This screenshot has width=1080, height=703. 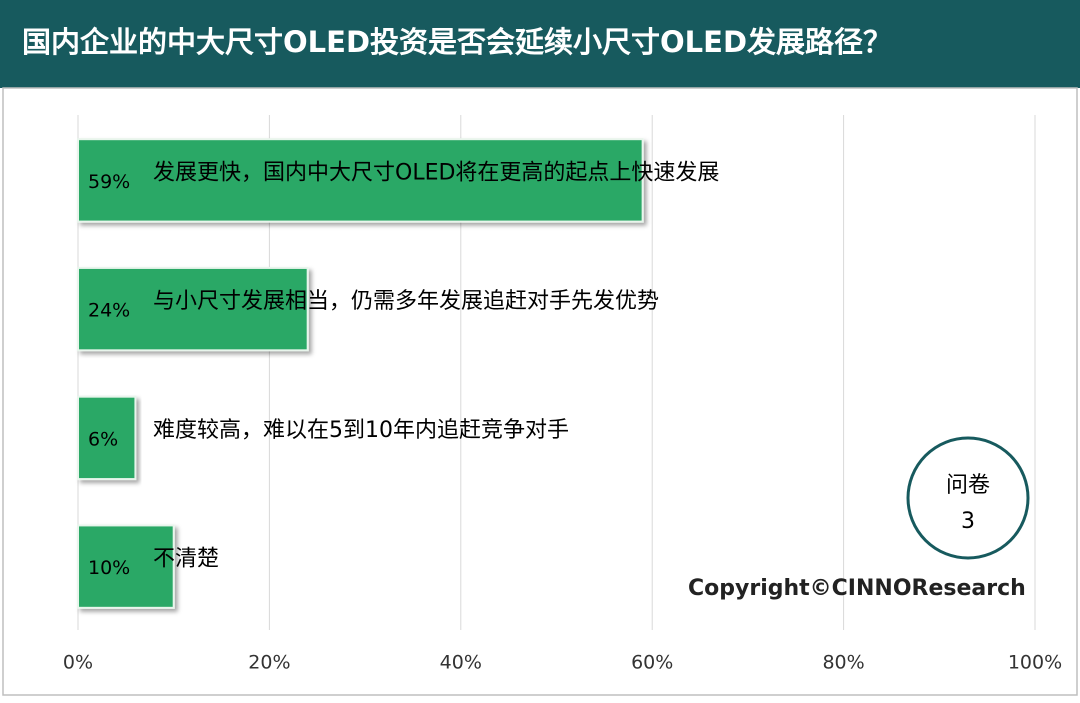 What do you see at coordinates (857, 588) in the screenshot?
I see `copyright: Copyright©CINNOResearch` at bounding box center [857, 588].